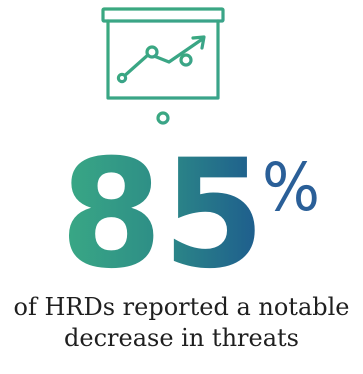  I want to click on caption-line-1: of HRDs reported a notable, so click(181, 307).